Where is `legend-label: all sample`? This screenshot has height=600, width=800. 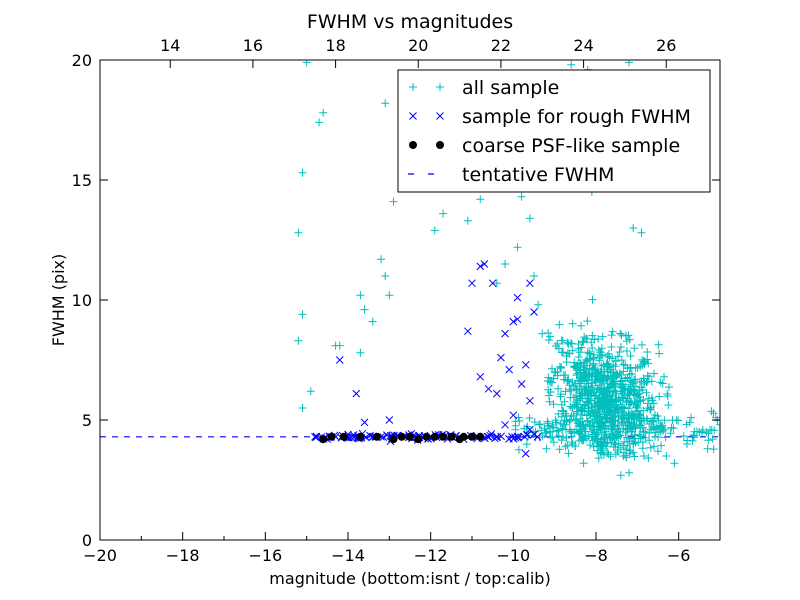 legend-label: all sample is located at coordinates (510, 88).